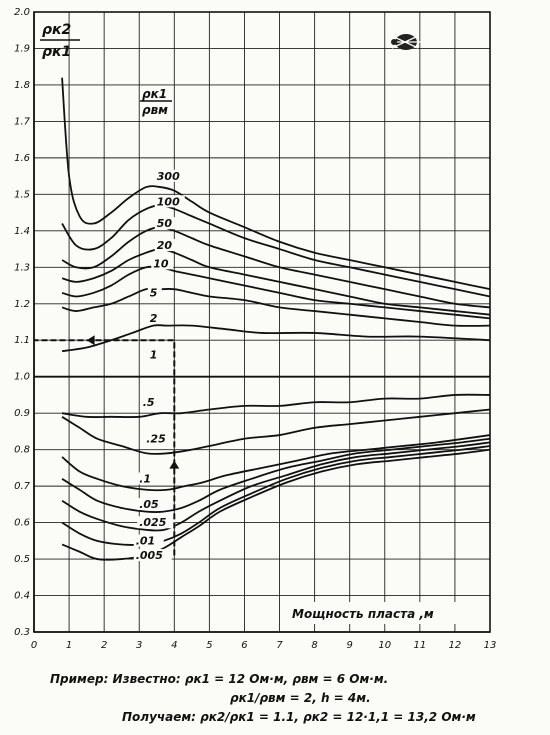 This screenshot has height=735, width=550. Describe the element at coordinates (159, 365) in the screenshot. I see `curve-labels: 300 100 50 20 10 5 2 1 .5 .25 .1 .05 .025 .01 .005` at that location.